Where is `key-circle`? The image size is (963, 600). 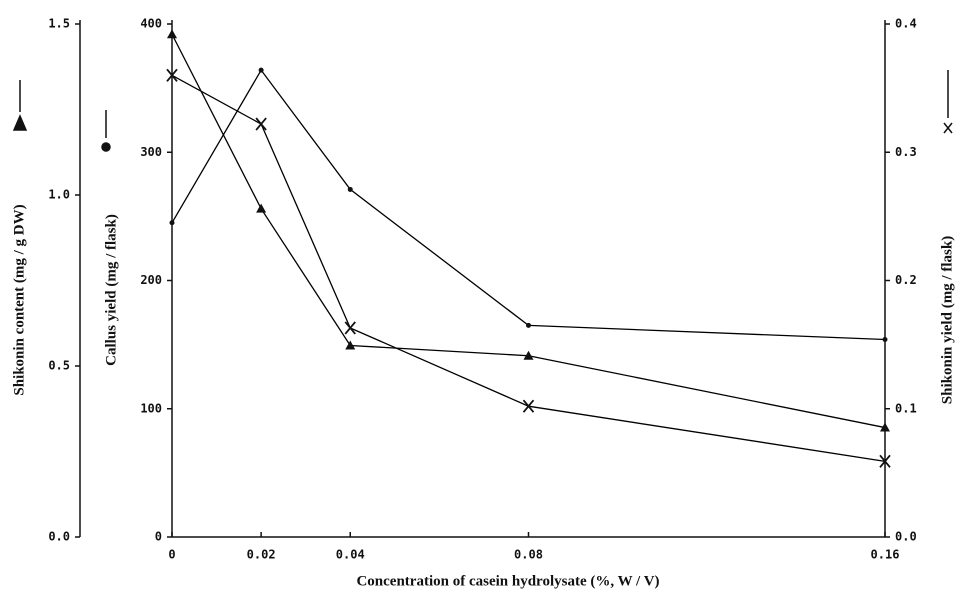 key-circle is located at coordinates (106, 147).